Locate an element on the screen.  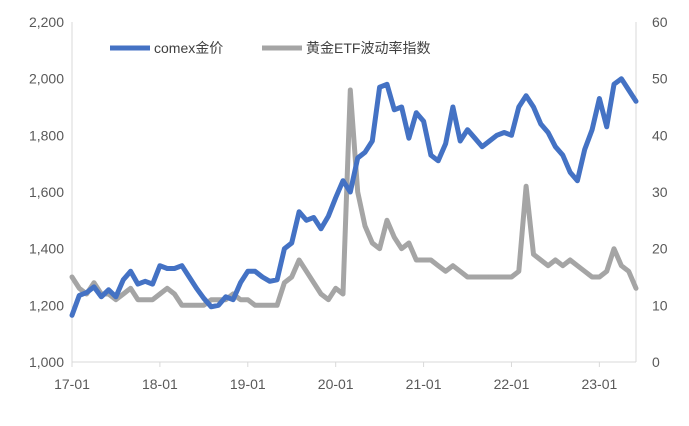
y-right-tick-label: 0 is located at coordinates (656, 362).